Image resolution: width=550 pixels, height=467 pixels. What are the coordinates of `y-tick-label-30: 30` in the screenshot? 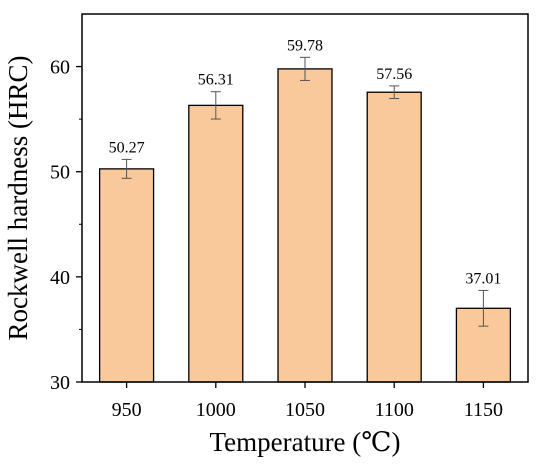 It's located at (60, 383).